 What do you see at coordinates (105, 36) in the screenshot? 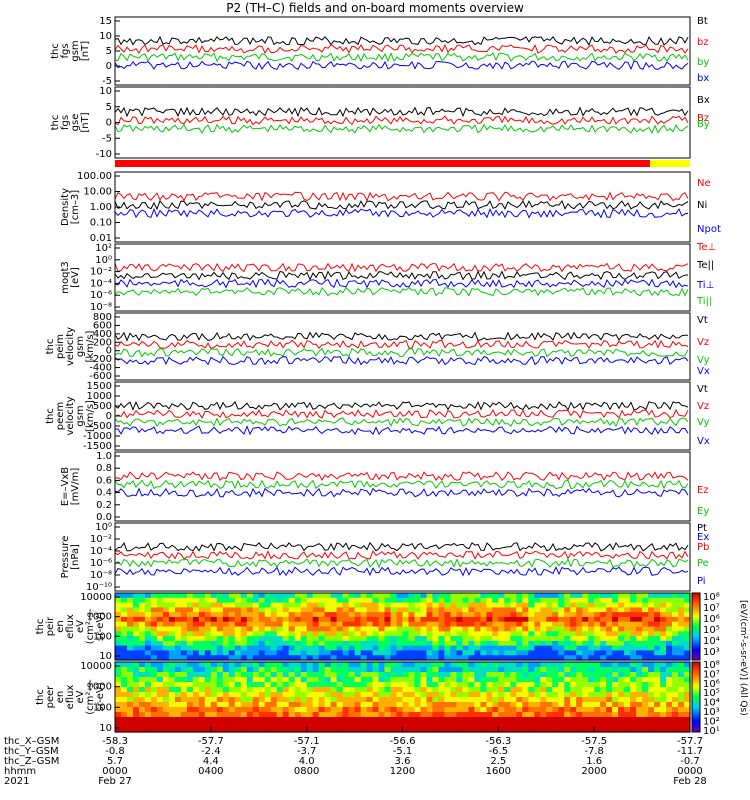
I see `ytick-label: 10` at bounding box center [105, 36].